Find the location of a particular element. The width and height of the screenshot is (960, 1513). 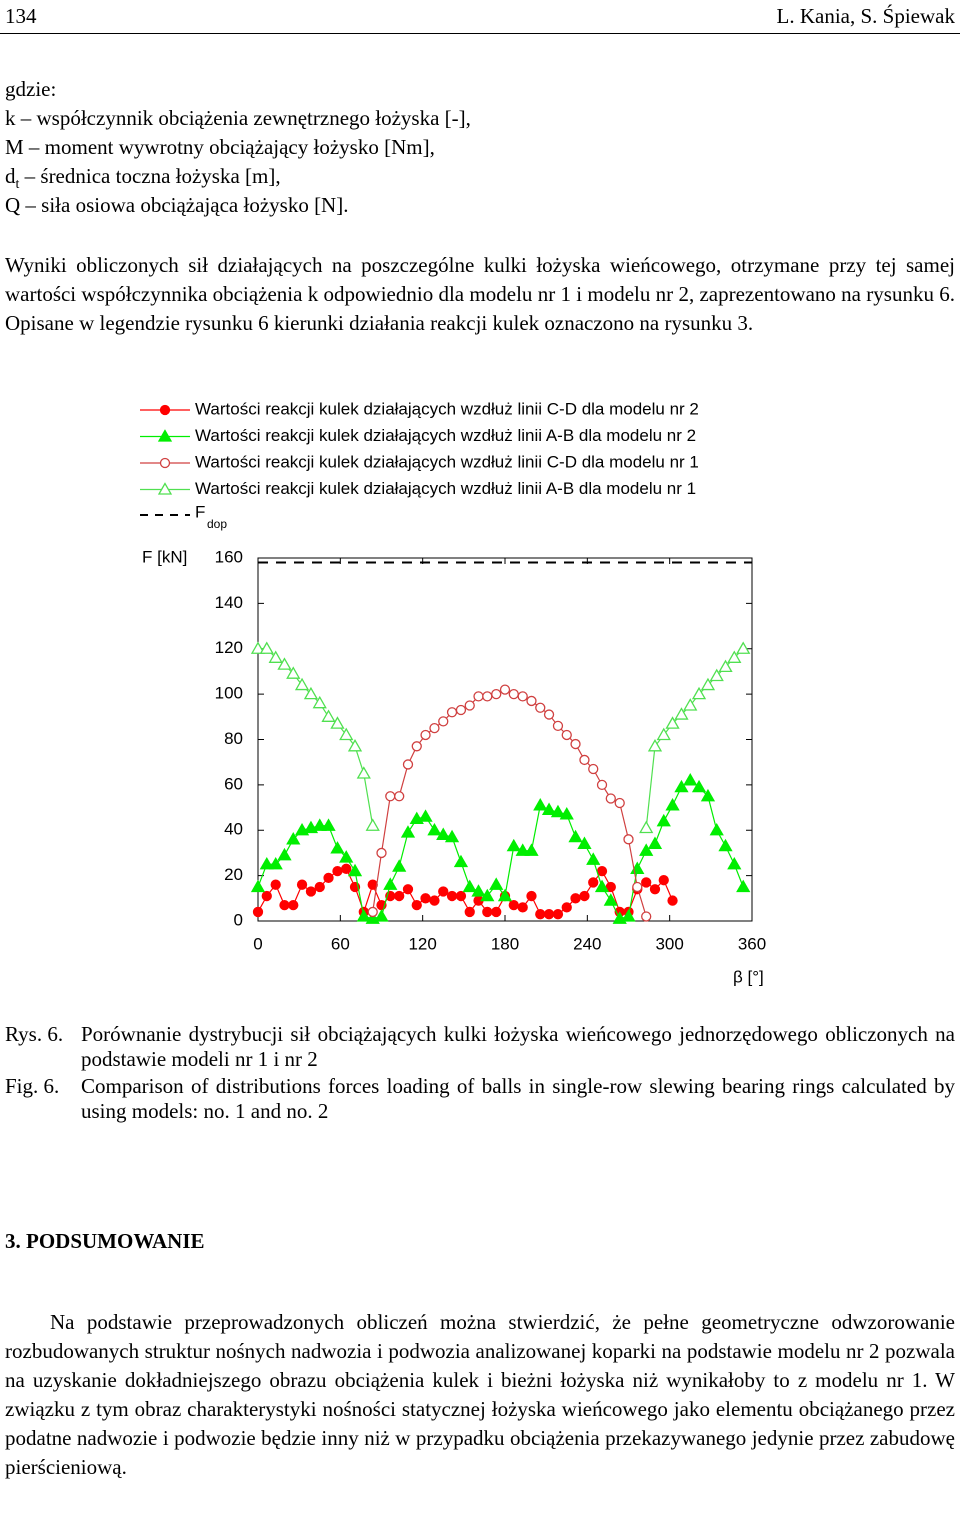

x-tick-label: 240 is located at coordinates (587, 943).